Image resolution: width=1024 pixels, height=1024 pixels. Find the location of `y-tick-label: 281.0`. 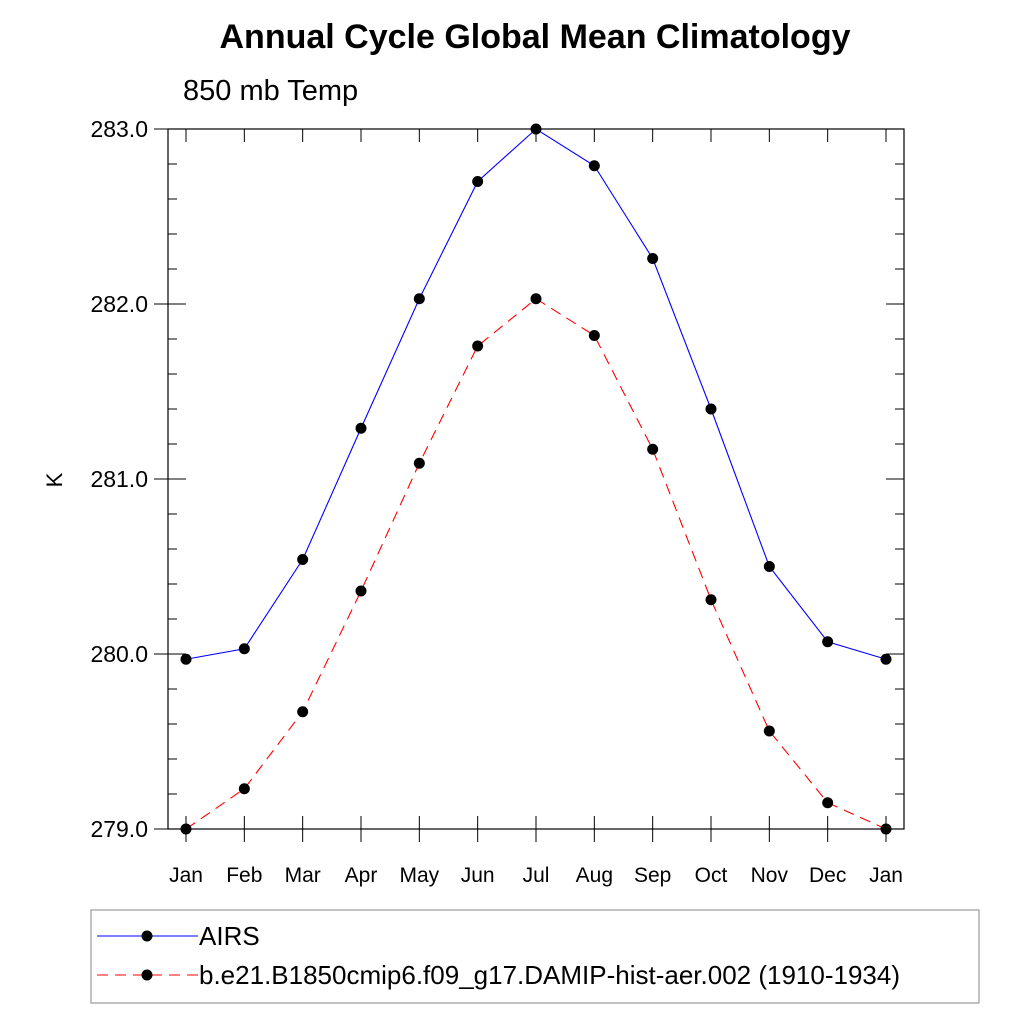

y-tick-label: 281.0 is located at coordinates (119, 479).